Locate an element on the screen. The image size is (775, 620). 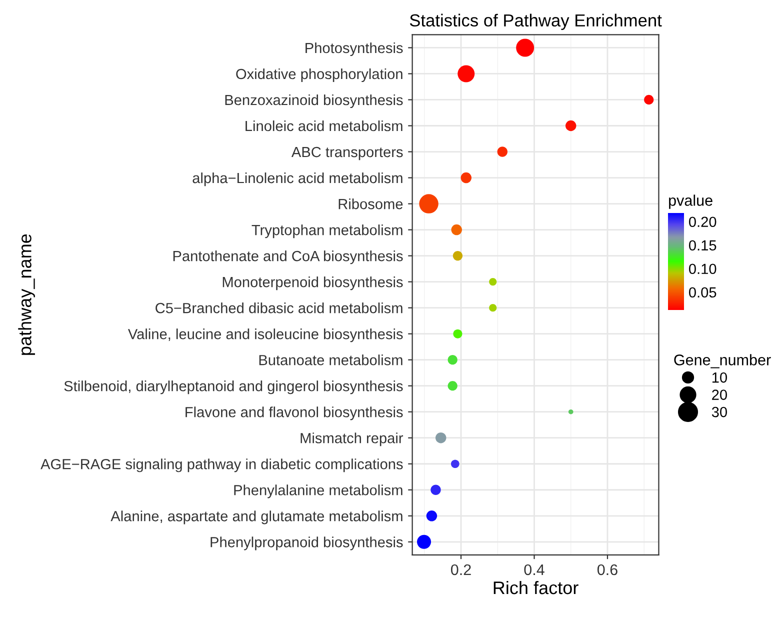
y-tick-label: Phenylpropanoid biosynthesis is located at coordinates (306, 543).